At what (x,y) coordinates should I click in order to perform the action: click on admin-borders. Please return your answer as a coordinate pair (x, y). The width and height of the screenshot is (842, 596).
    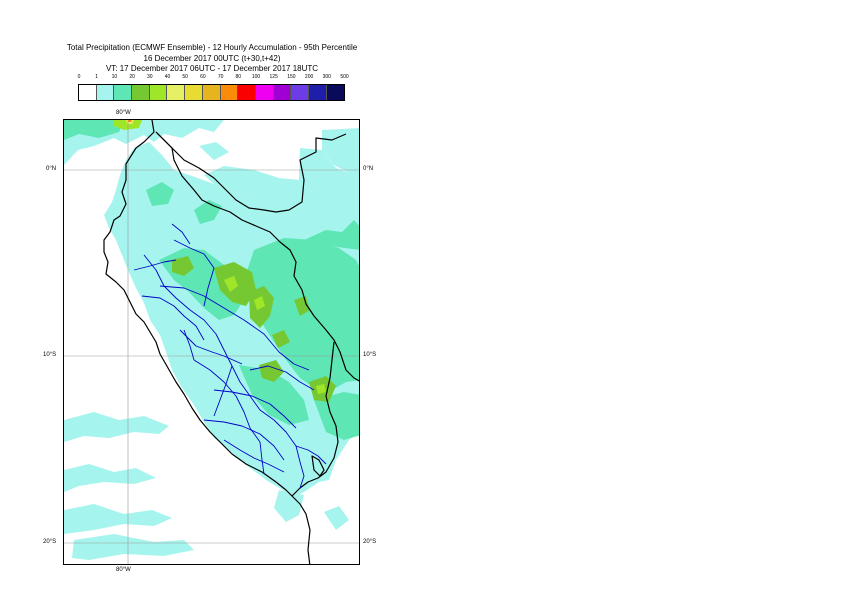
    Looking at the image, I should click on (230, 356).